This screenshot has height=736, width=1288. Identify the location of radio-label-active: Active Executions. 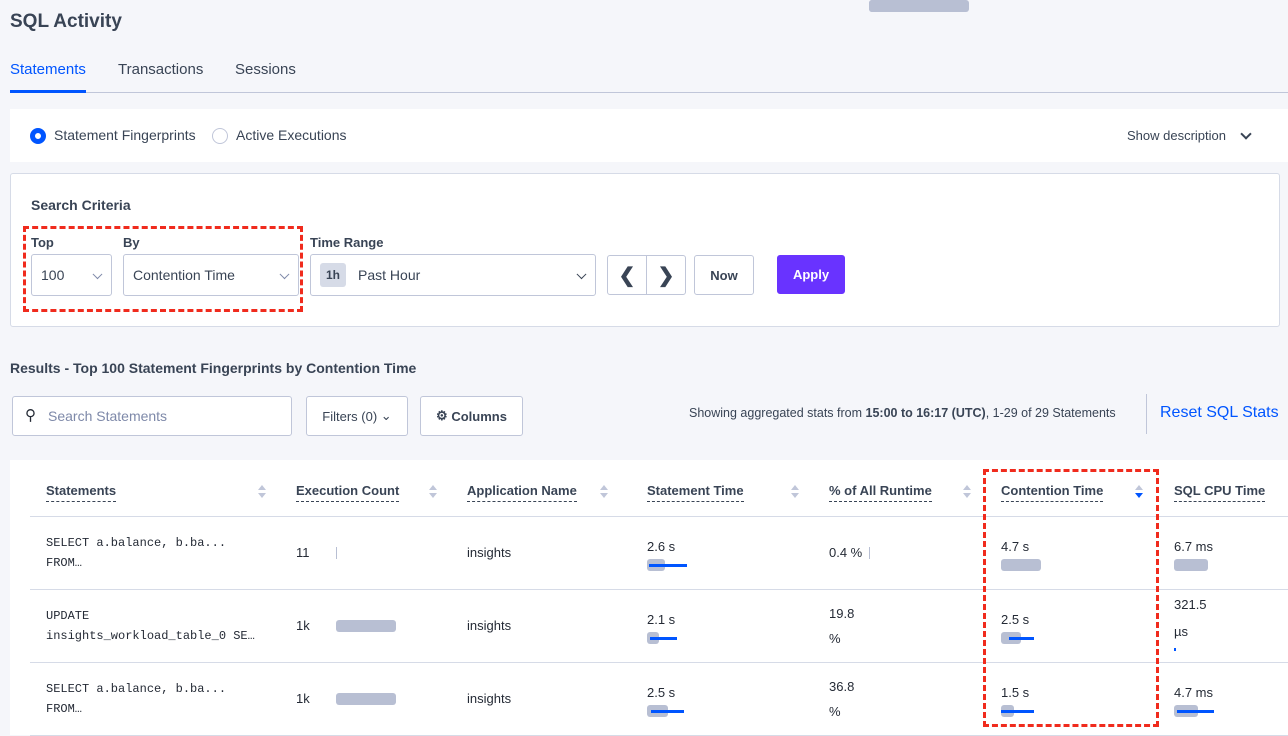
(291, 135).